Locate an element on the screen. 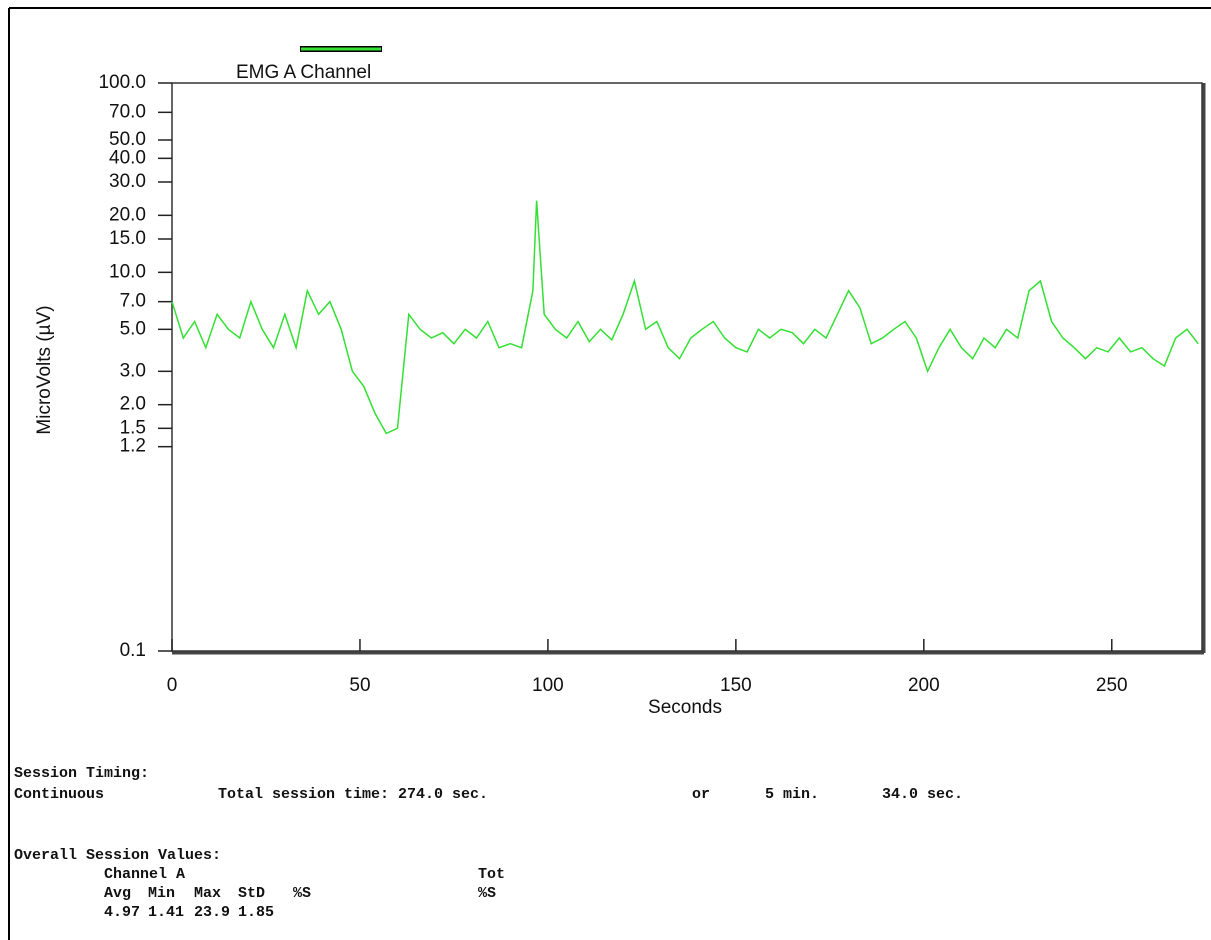 The height and width of the screenshot is (940, 1211). y-tick-label: 1.5 is located at coordinates (133, 427).